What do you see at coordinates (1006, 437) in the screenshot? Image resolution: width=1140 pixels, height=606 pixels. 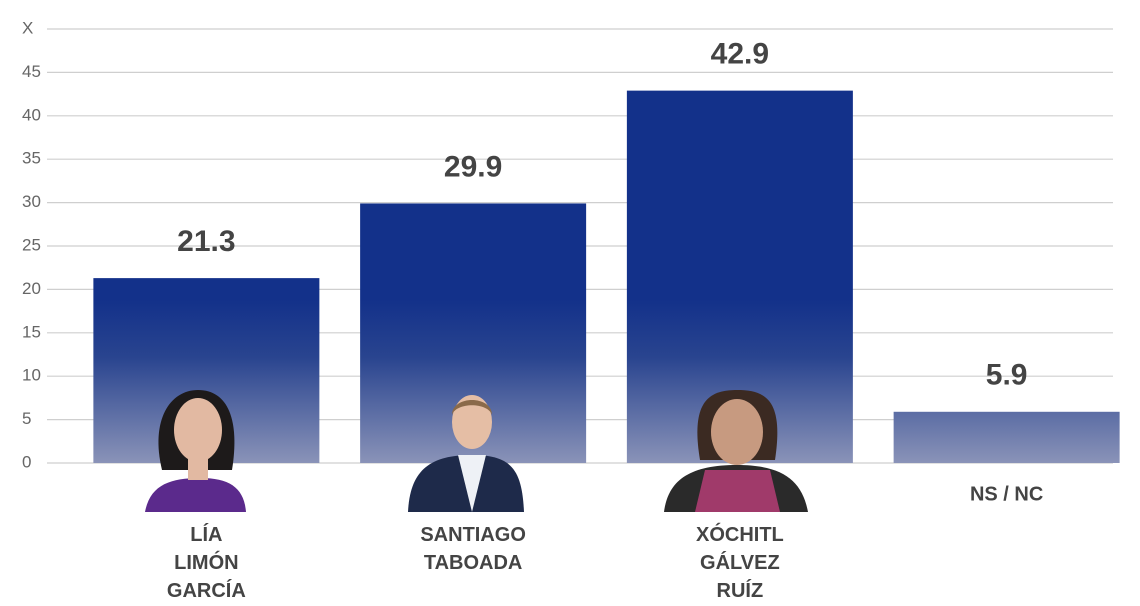 I see `bar` at bounding box center [1006, 437].